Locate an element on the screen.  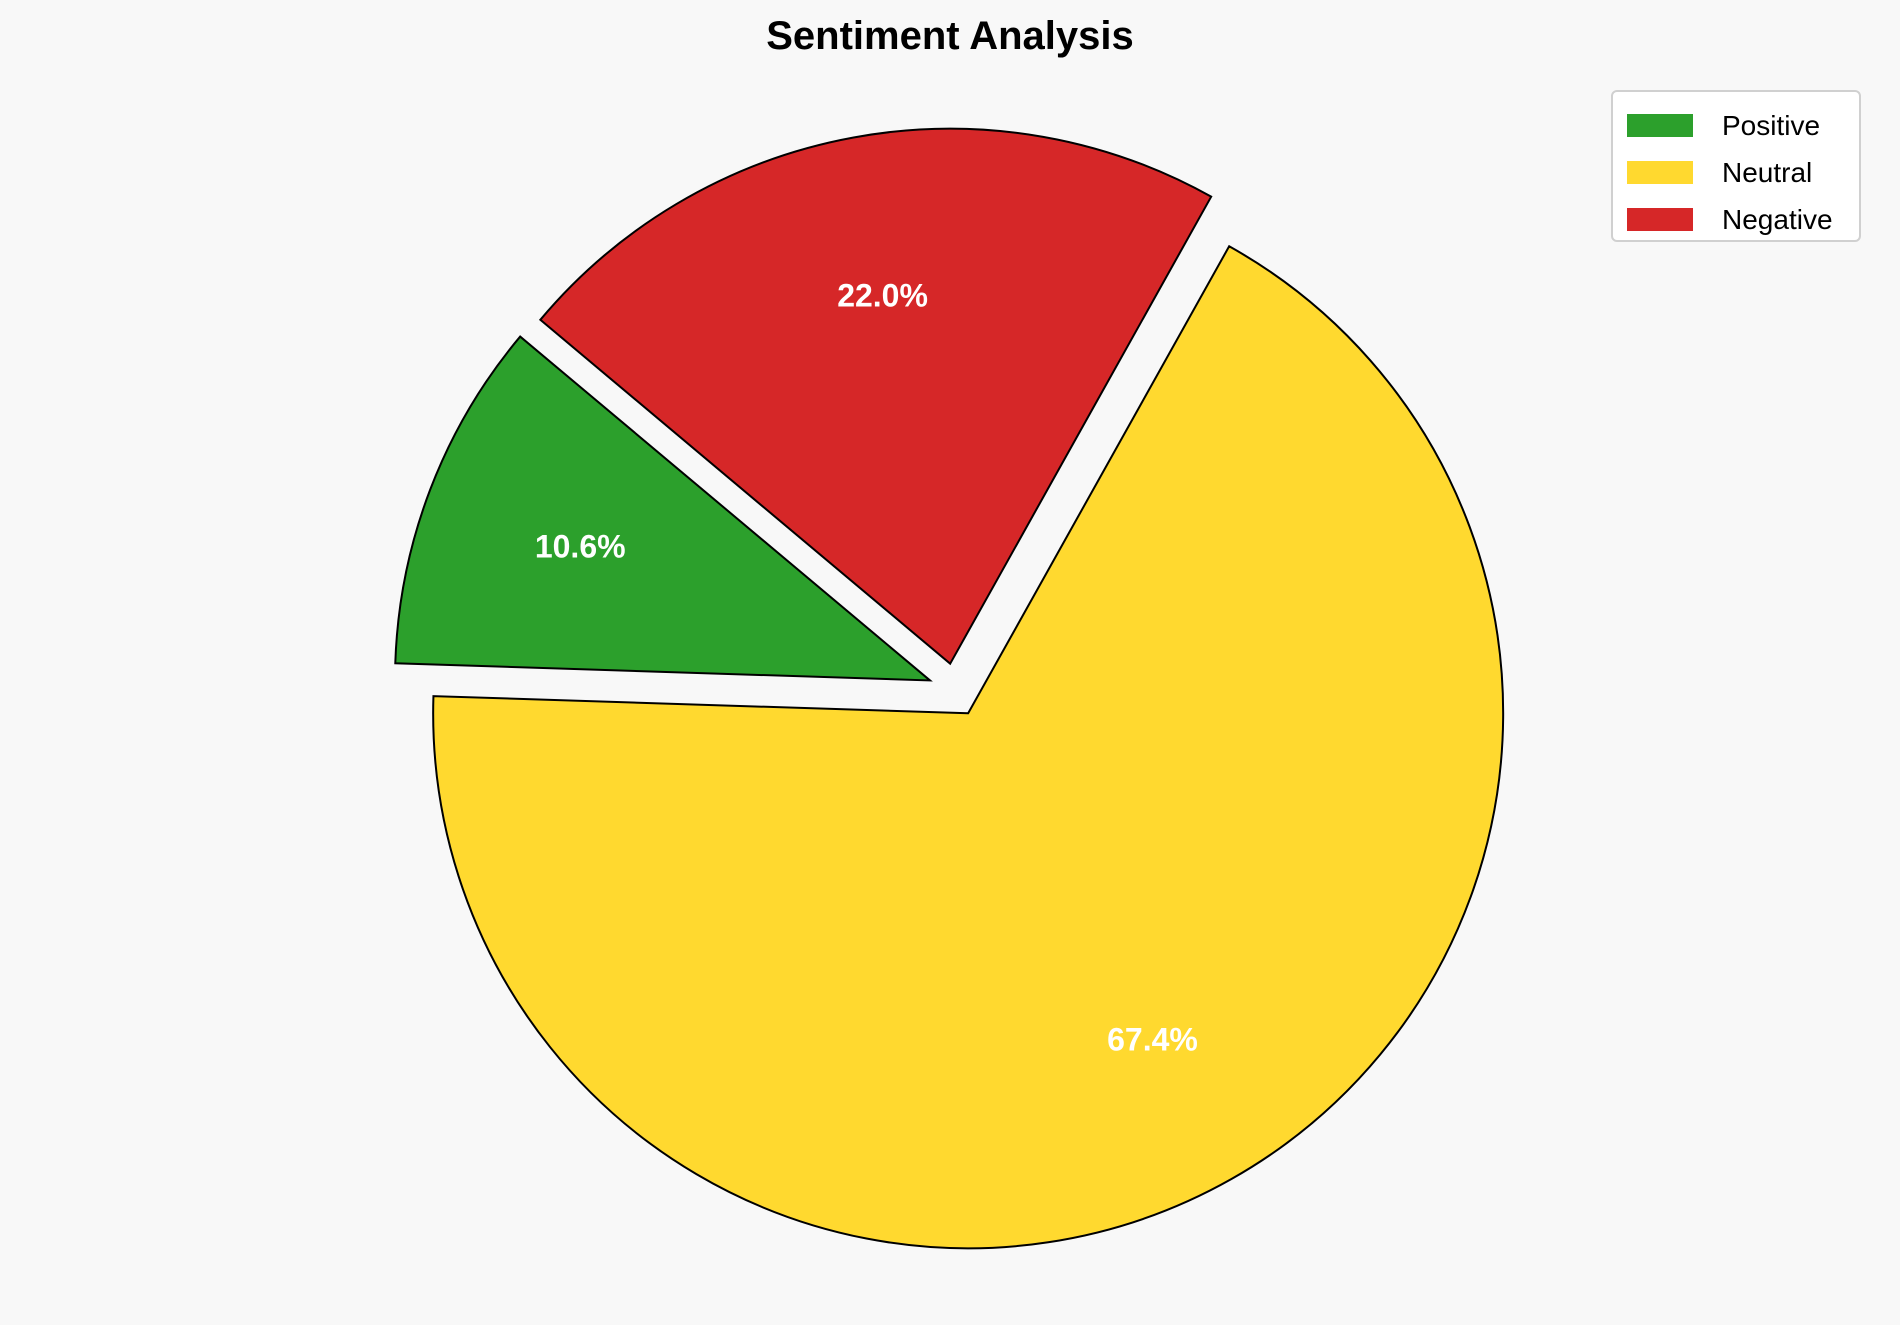
legend: Positive Neutral Negative is located at coordinates (1736, 166).